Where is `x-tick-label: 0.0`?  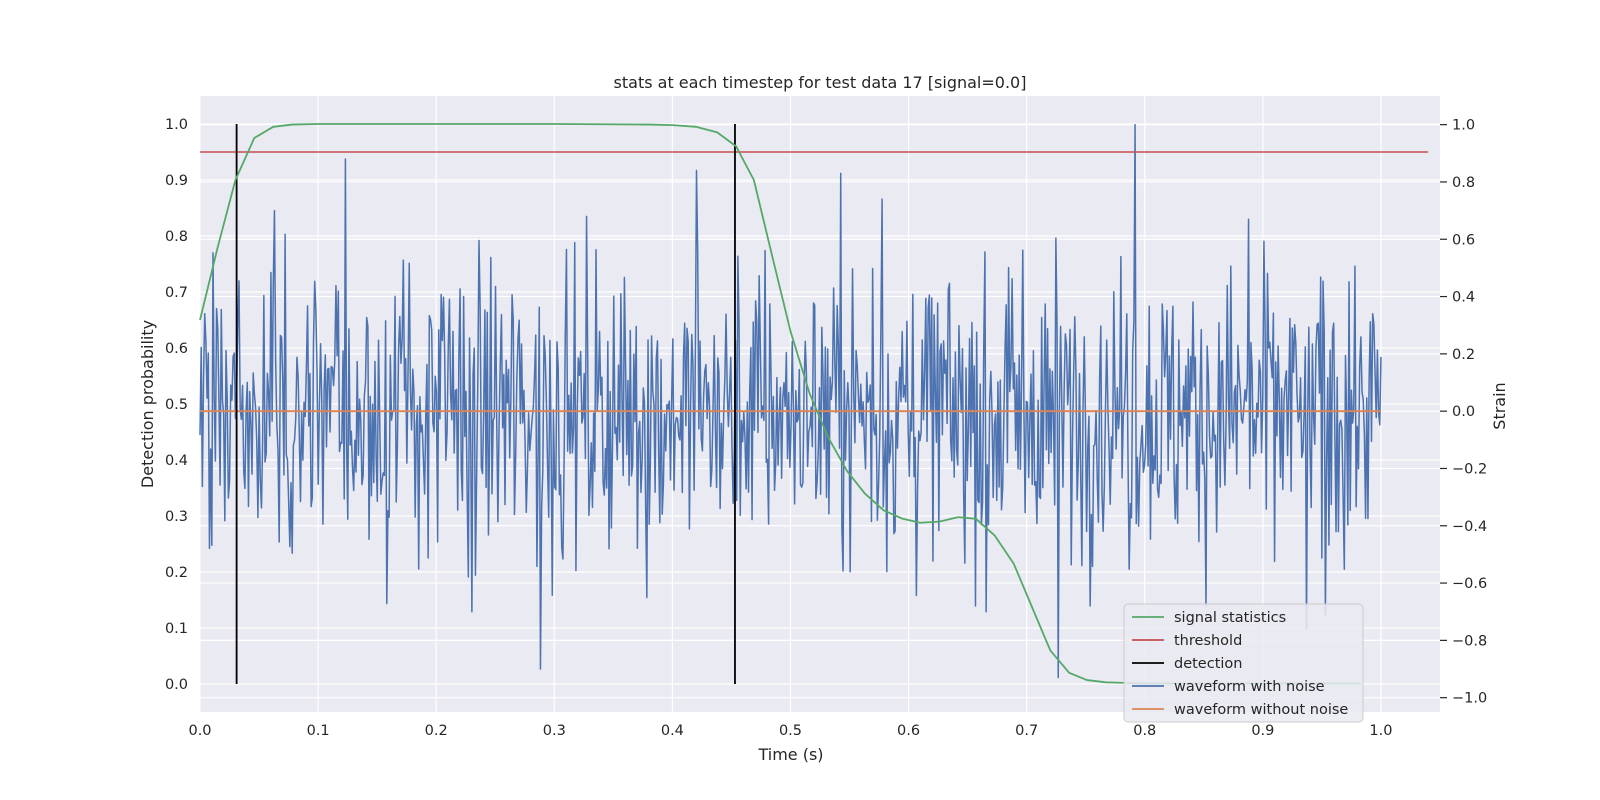 x-tick-label: 0.0 is located at coordinates (199, 731).